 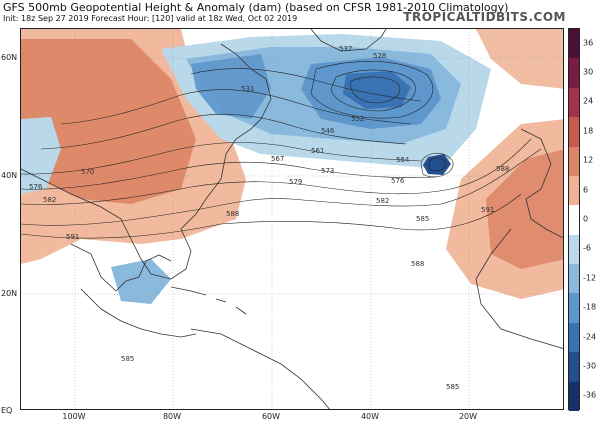 What do you see at coordinates (541, 183) in the screenshot?
I see `europe-coast` at bounding box center [541, 183].